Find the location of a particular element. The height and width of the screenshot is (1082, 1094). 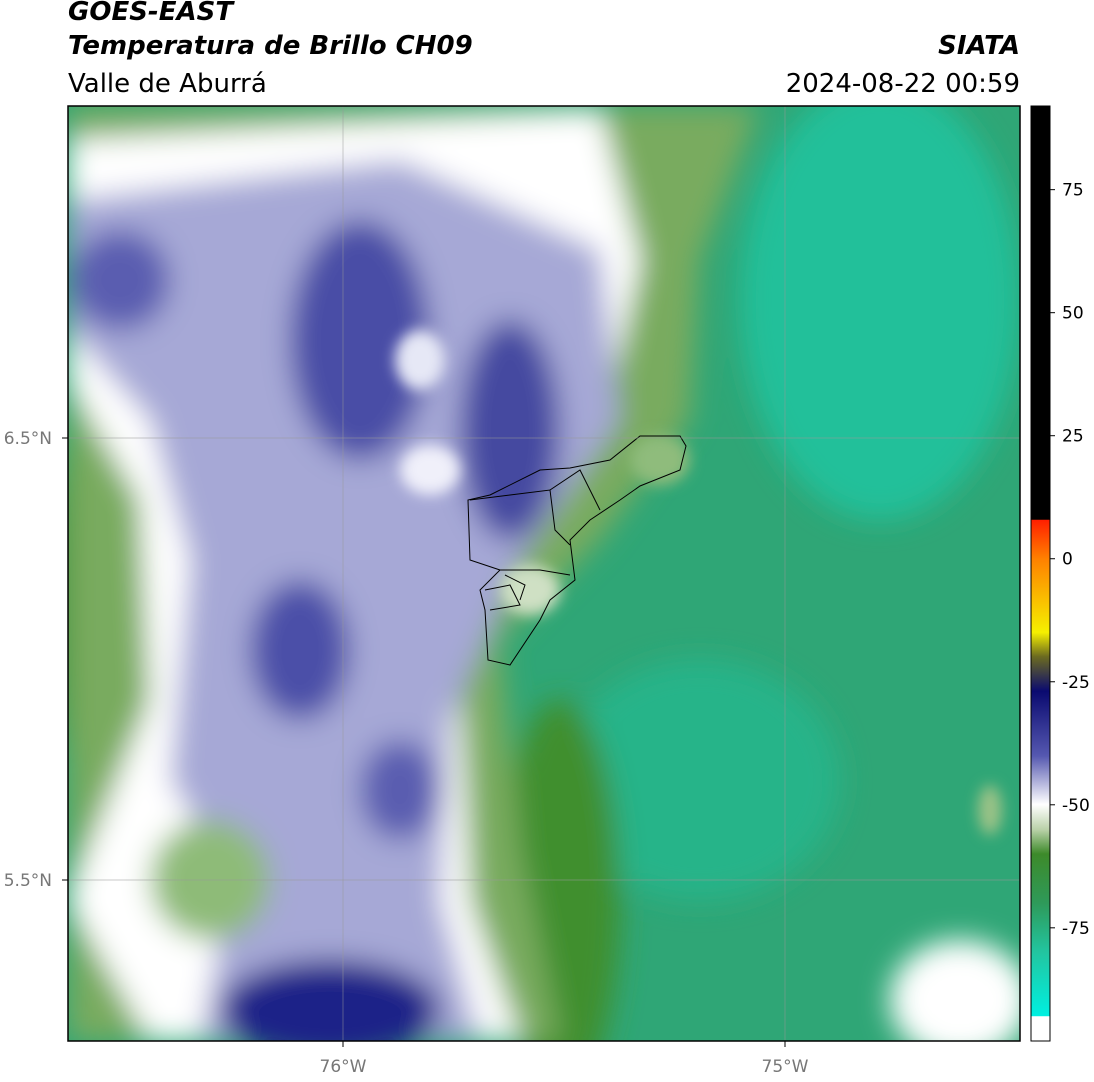

lat-label: 6.5°N is located at coordinates (28, 439).